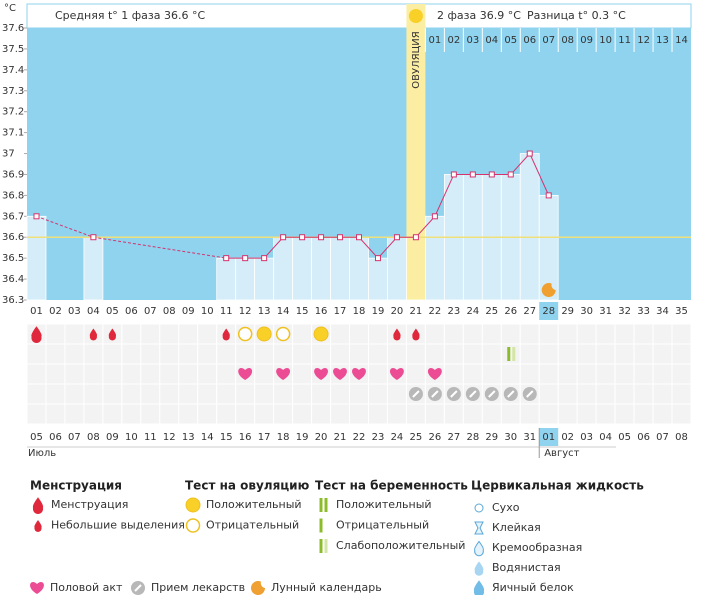  I want to click on legend-item: Яичный белок, so click(533, 587).